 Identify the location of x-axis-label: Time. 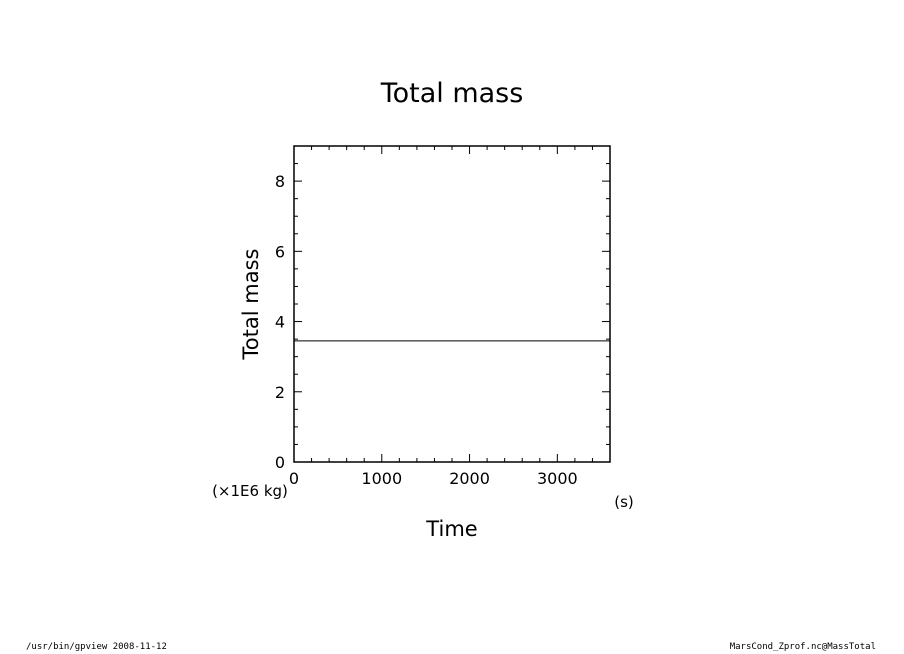
(451, 529).